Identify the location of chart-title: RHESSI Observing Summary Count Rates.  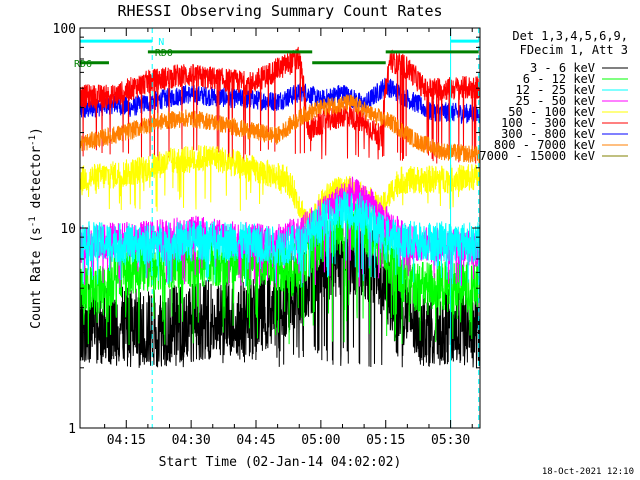
(279, 11).